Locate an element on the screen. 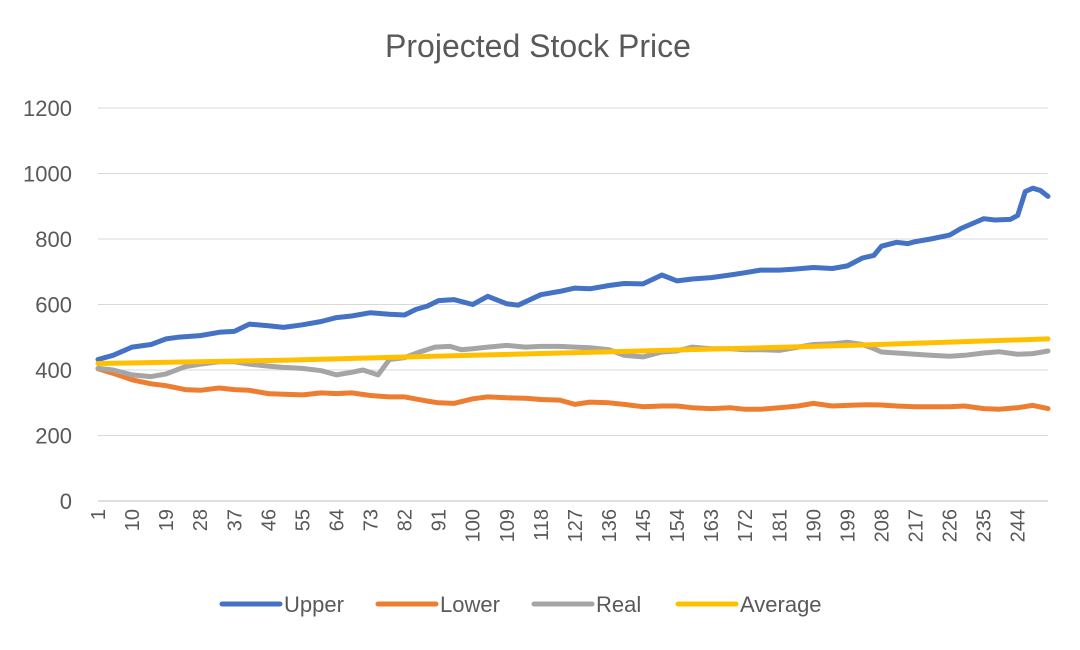  y-tick-label: 1000 is located at coordinates (47, 174).